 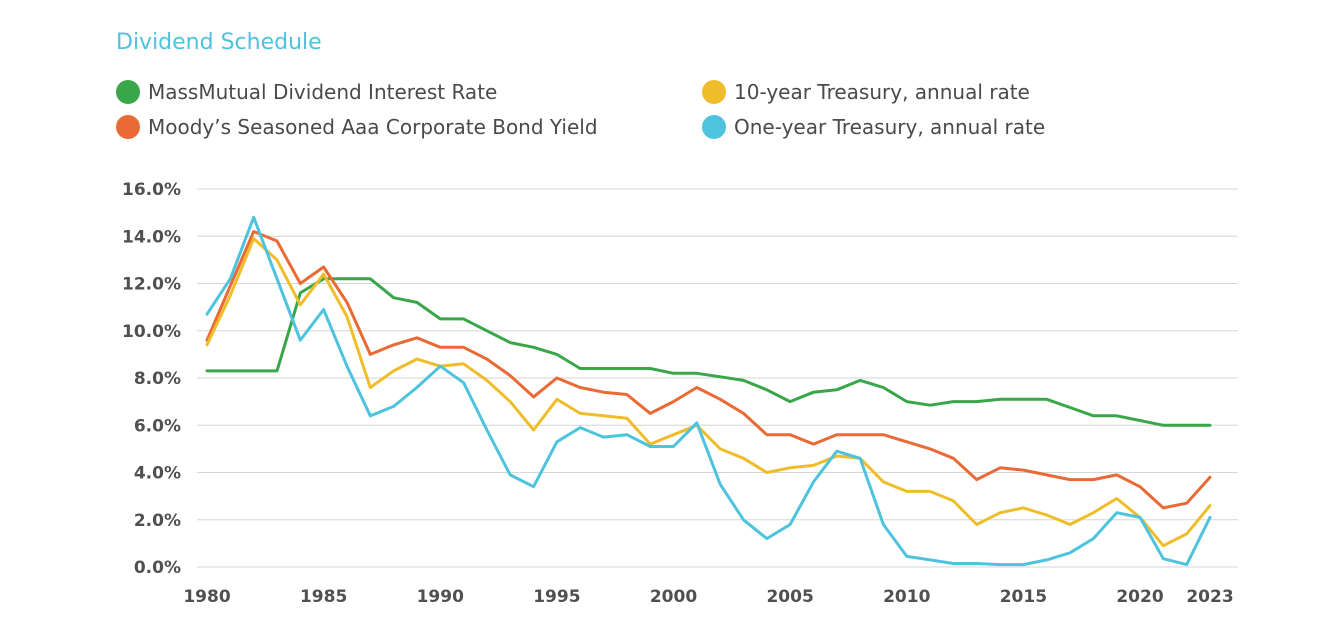 What do you see at coordinates (157, 474) in the screenshot?
I see `y-tick-label: 4.0%` at bounding box center [157, 474].